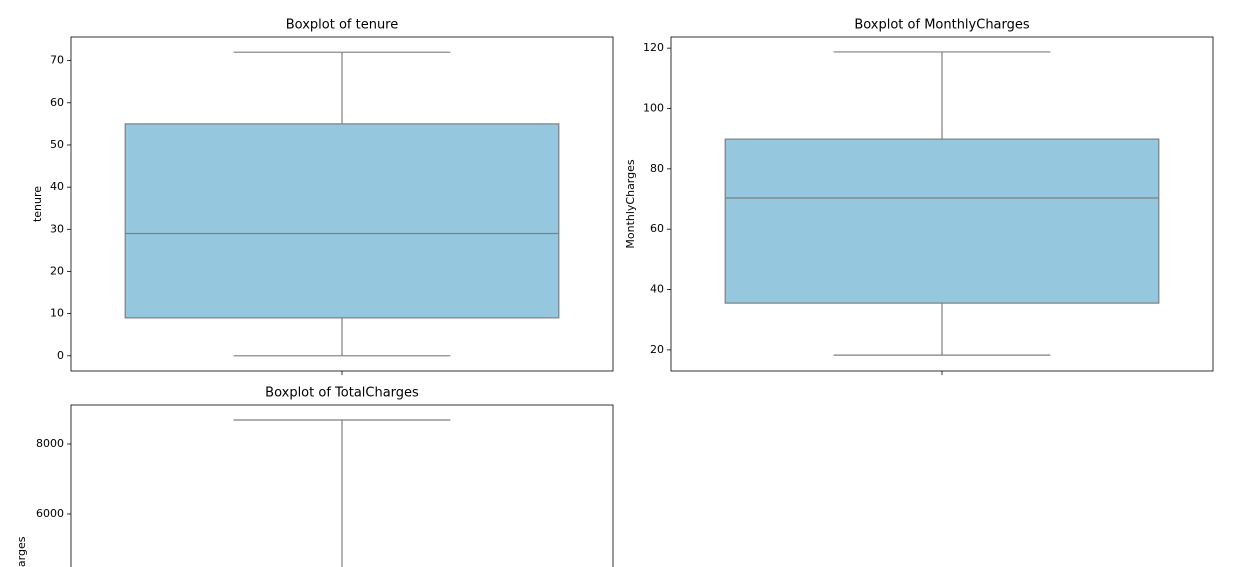  What do you see at coordinates (50, 513) in the screenshot?
I see `y-tick-label: 6000` at bounding box center [50, 513].